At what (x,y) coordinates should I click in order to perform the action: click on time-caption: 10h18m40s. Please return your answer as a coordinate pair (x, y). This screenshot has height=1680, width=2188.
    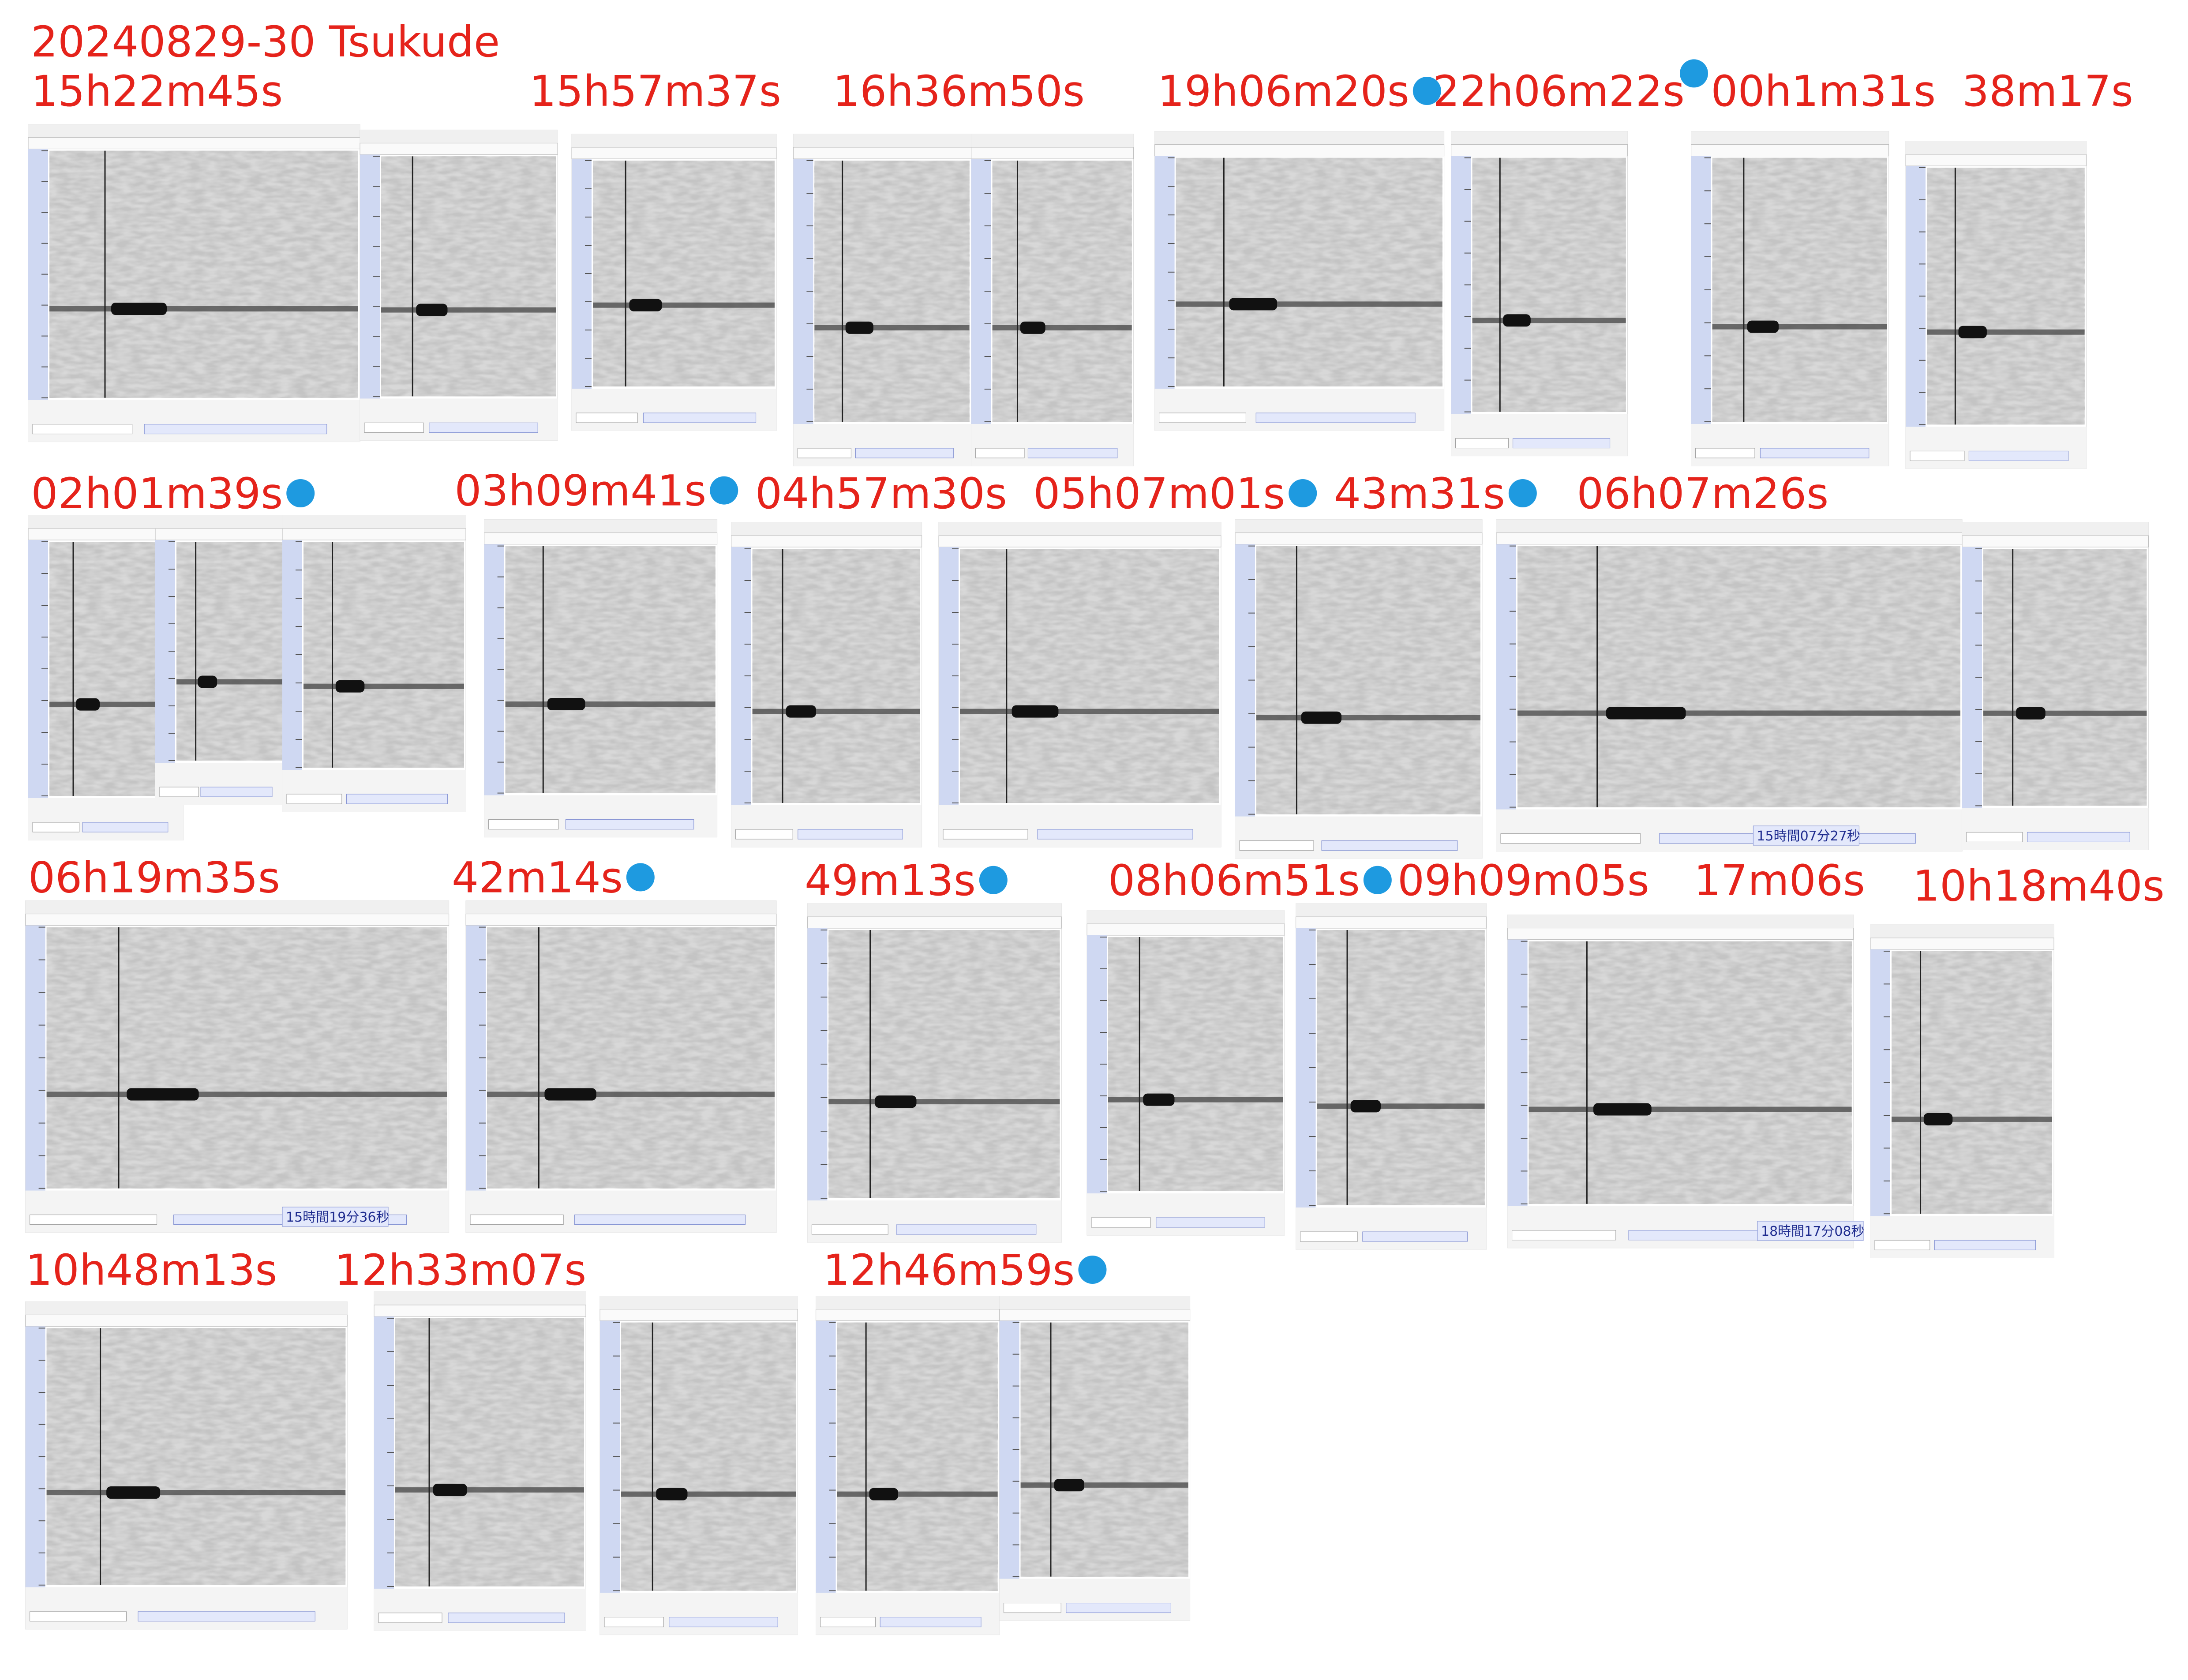
    Looking at the image, I should click on (2039, 886).